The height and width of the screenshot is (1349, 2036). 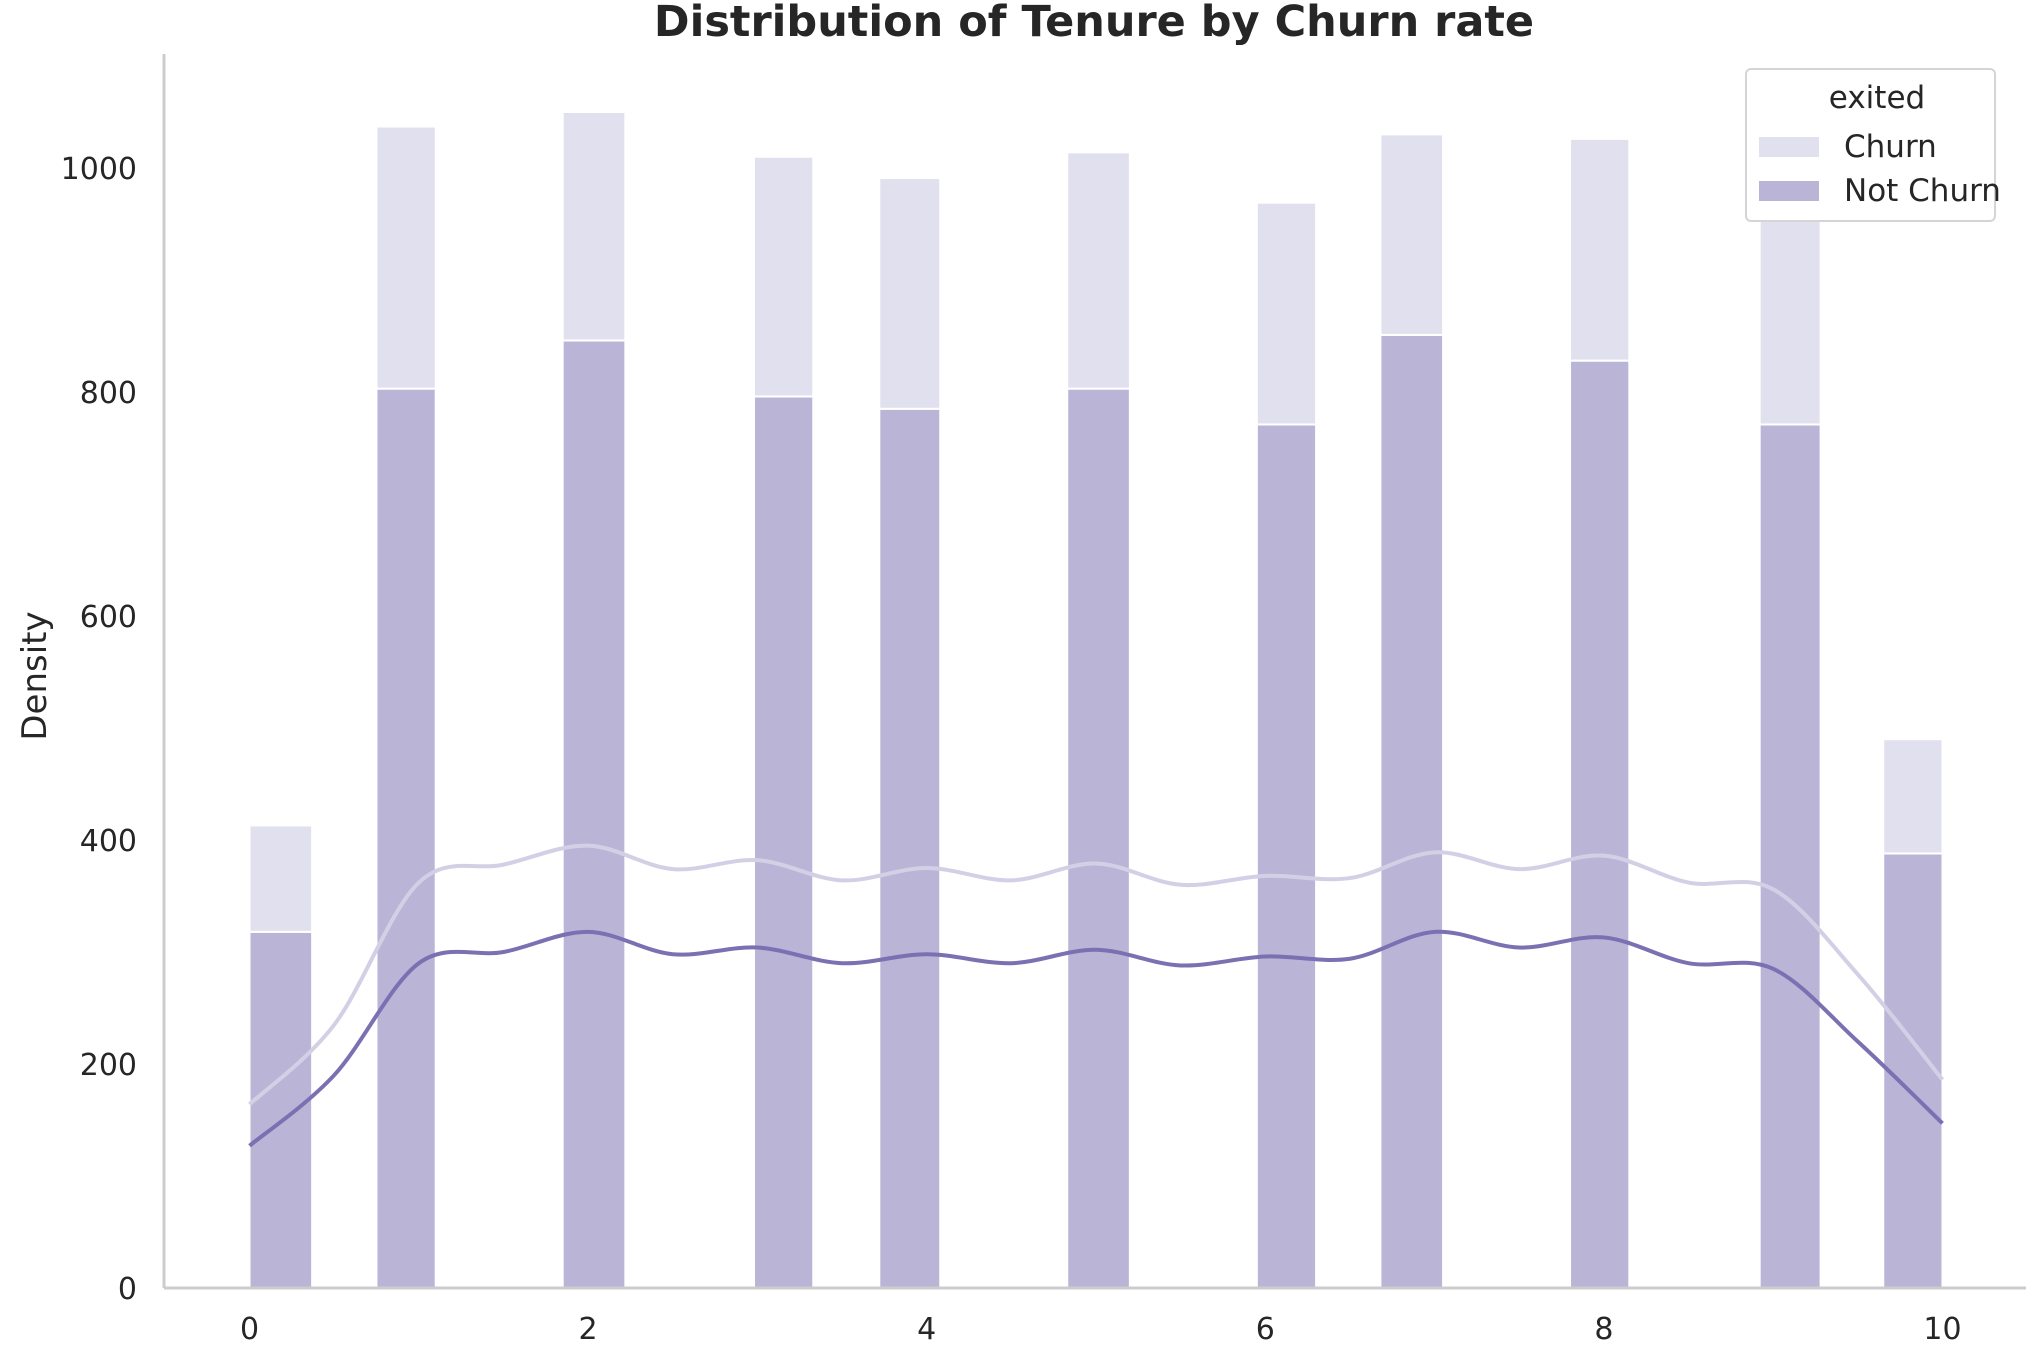 What do you see at coordinates (926, 1329) in the screenshot?
I see `x-tick-label: 4` at bounding box center [926, 1329].